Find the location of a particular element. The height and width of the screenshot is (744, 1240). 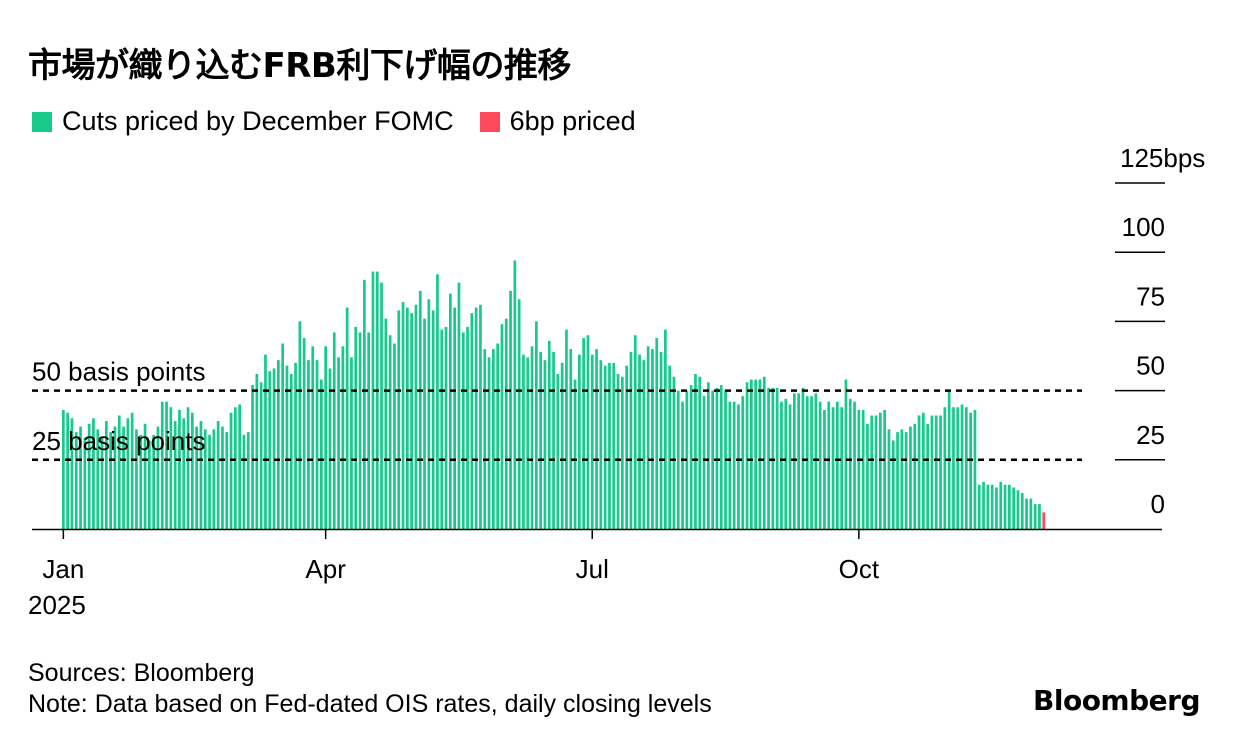

bar-highlight is located at coordinates (1044, 520).